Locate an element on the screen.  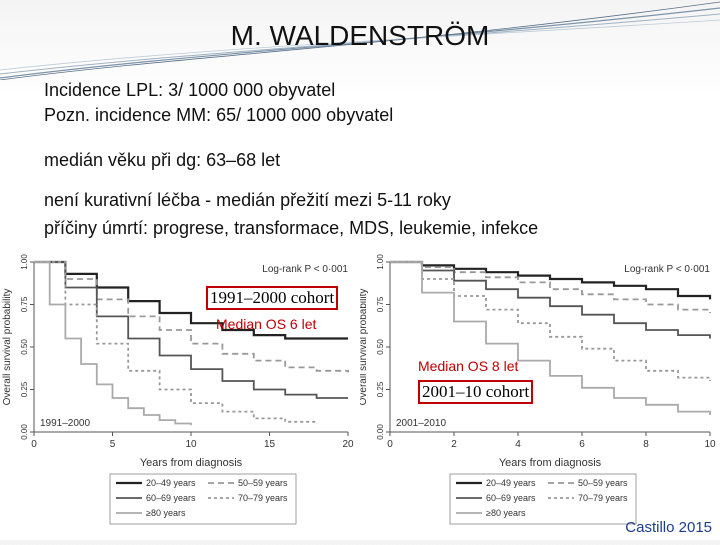
x-tick-label: 6 is located at coordinates (582, 444).